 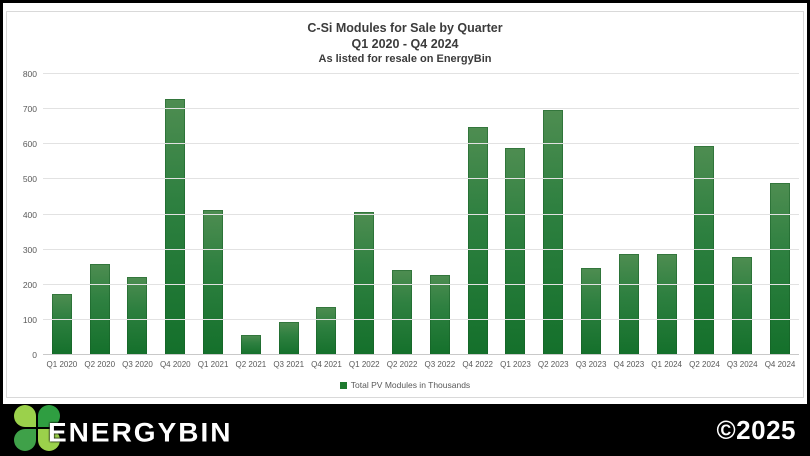 I want to click on y-tick-label: 0, so click(x=34, y=355).